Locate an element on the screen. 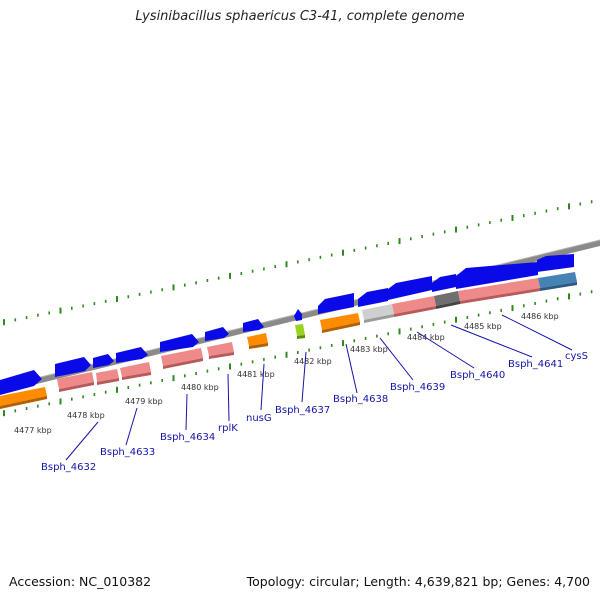 Image resolution: width=600 pixels, height=600 pixels. kbp-label: 4477 kbp is located at coordinates (33, 430).